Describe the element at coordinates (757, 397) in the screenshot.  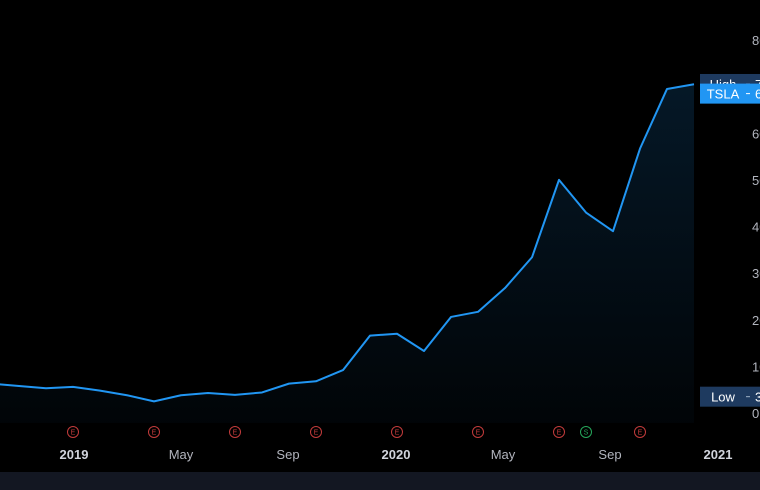
I see `low-badge-value: 35.40` at that location.